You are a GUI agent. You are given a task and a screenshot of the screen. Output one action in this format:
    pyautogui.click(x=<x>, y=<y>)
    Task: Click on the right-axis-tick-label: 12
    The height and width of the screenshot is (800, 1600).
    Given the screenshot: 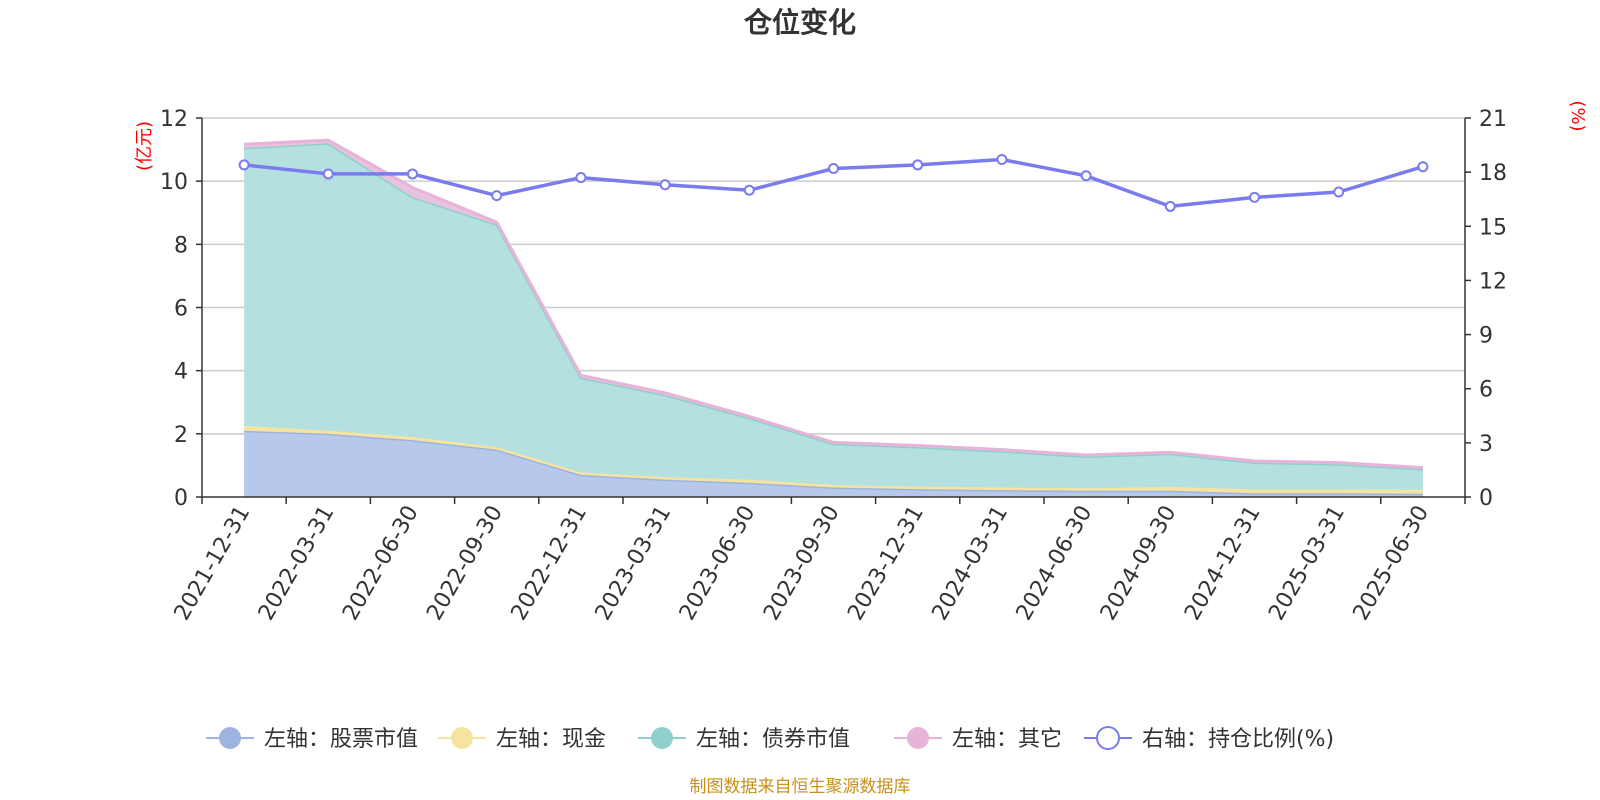 What is the action you would take?
    pyautogui.click(x=1493, y=281)
    